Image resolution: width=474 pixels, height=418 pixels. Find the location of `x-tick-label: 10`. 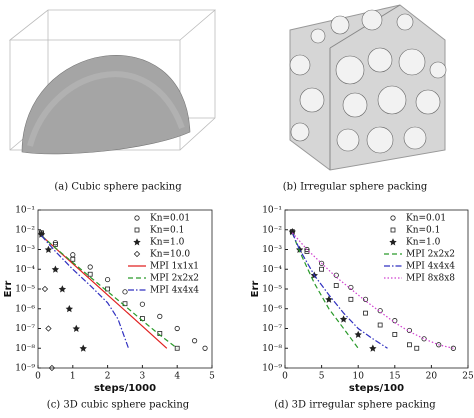

x-tick-label: 10 is located at coordinates (358, 377).